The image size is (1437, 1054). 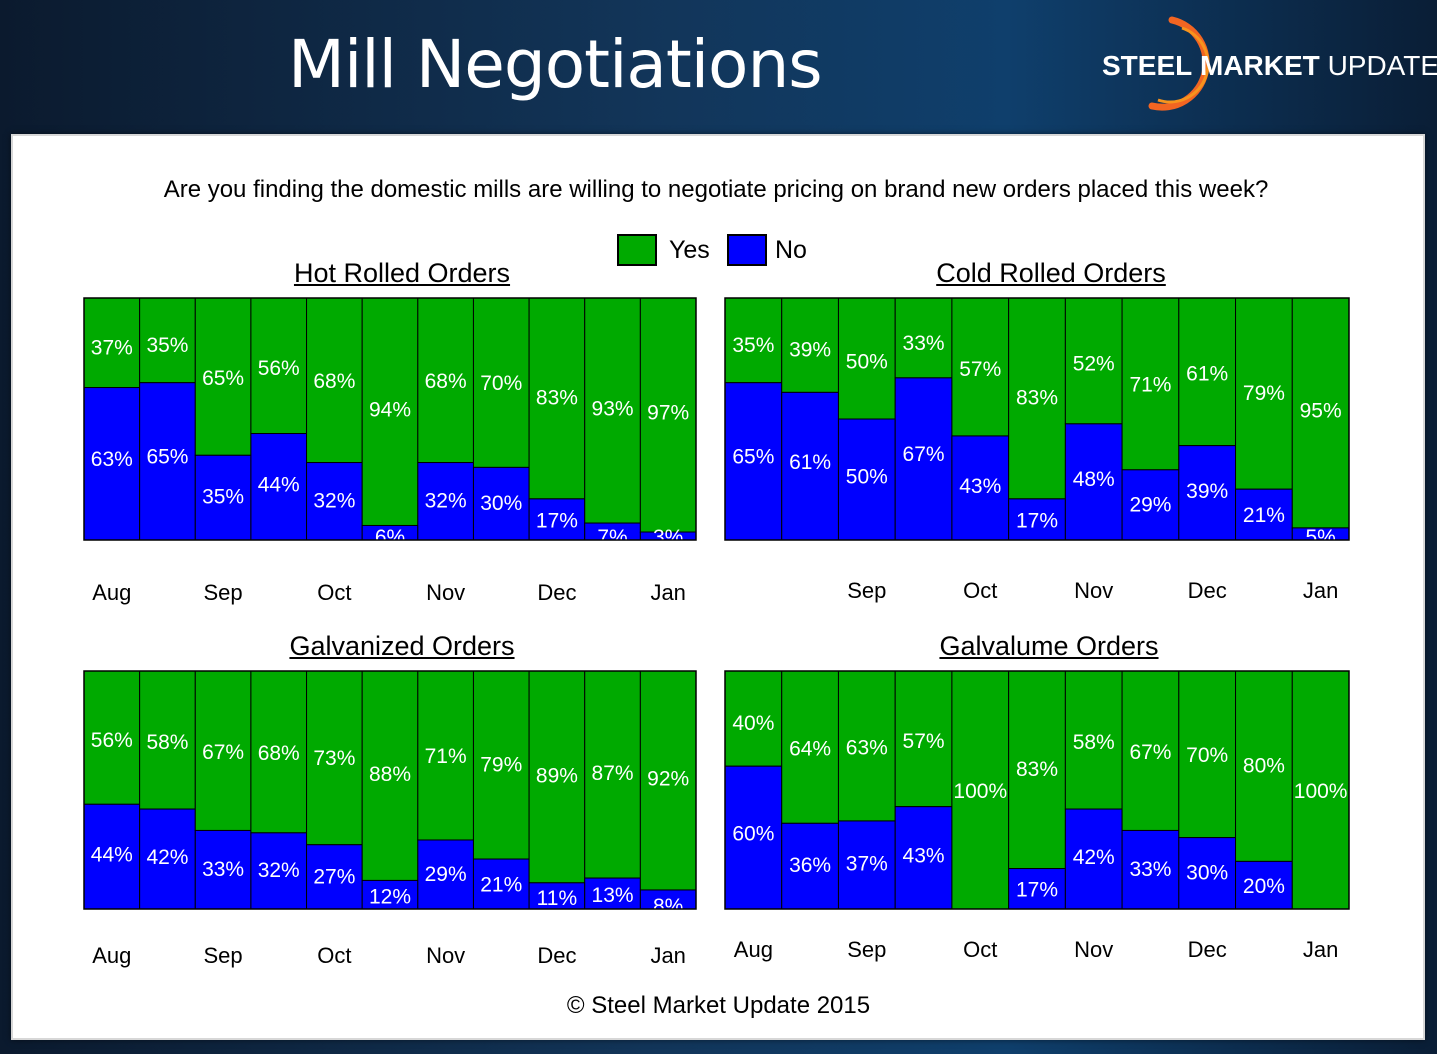 What do you see at coordinates (402, 273) in the screenshot?
I see `chart-title-hot-rolled: Hot Rolled Orders` at bounding box center [402, 273].